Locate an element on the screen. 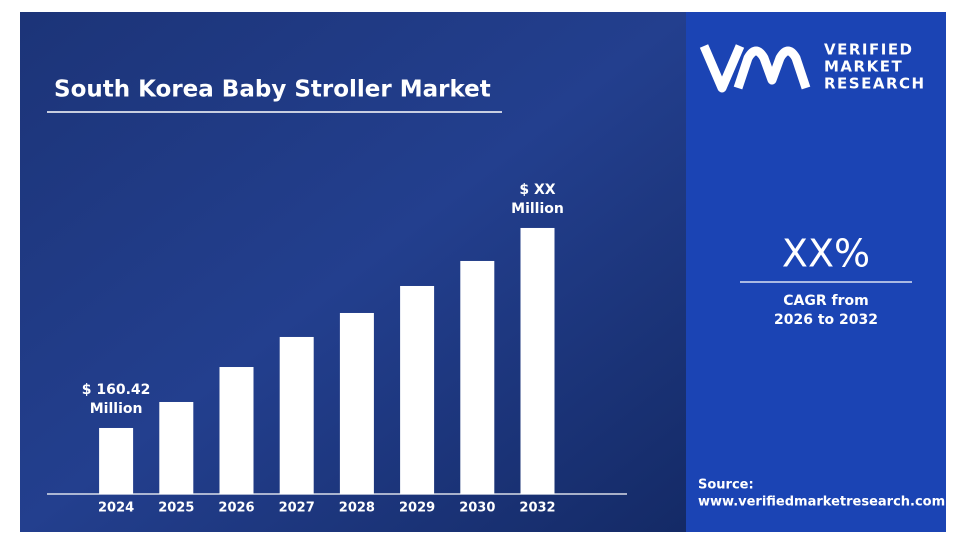 The width and height of the screenshot is (964, 540). data-label: $ XX Million is located at coordinates (537, 199).